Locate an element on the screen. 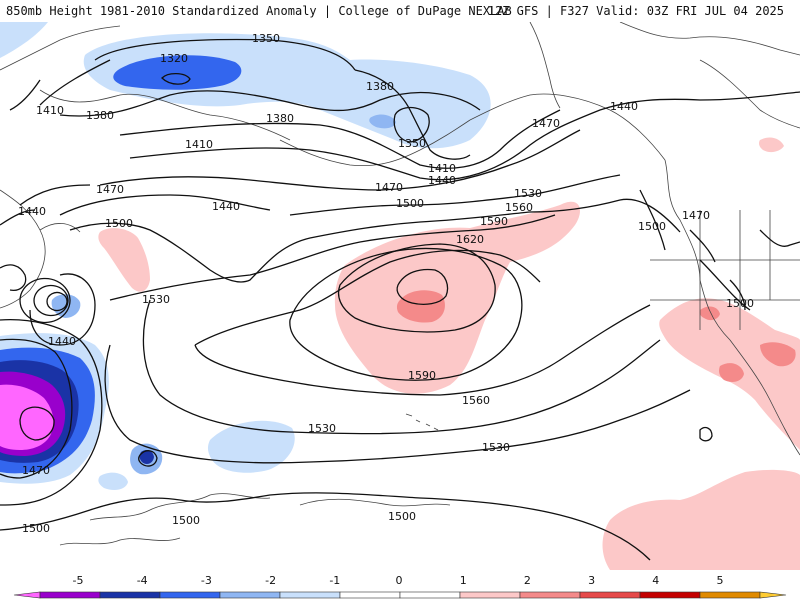  colorbar-tick-label: 1 is located at coordinates (463, 580).